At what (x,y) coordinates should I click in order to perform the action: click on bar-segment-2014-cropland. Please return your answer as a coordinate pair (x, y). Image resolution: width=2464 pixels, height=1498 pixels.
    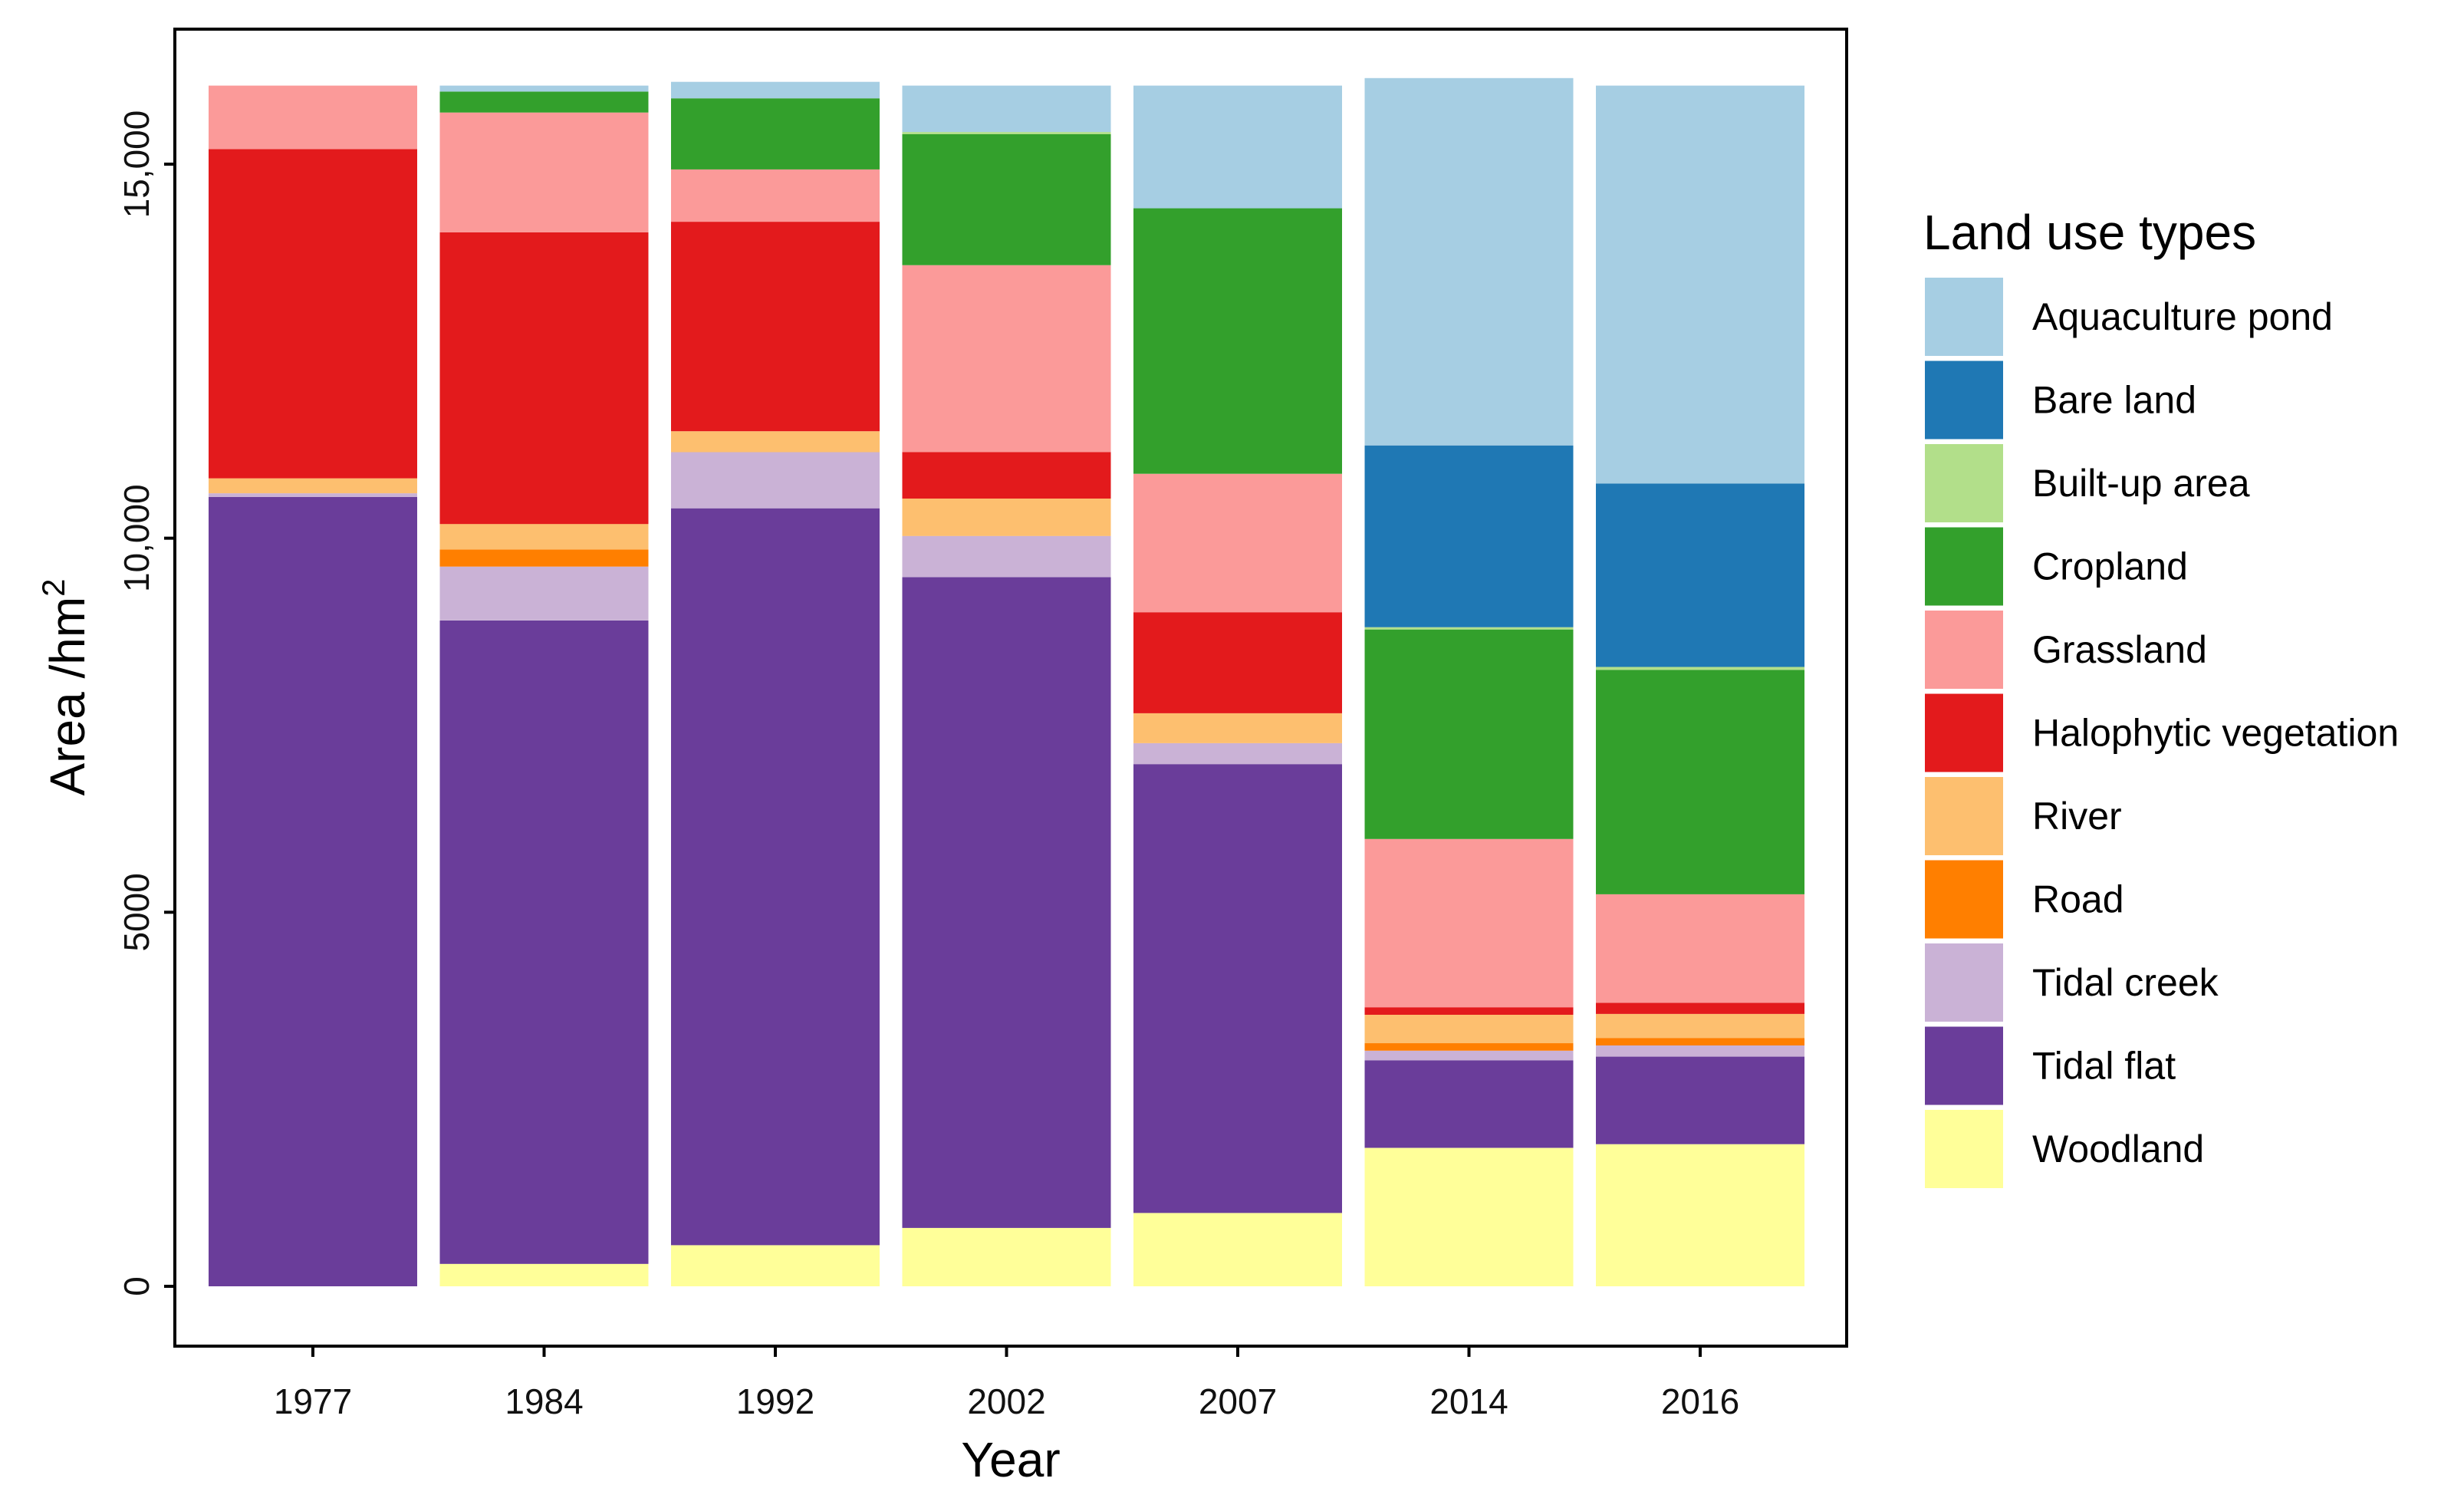
    Looking at the image, I should click on (1469, 734).